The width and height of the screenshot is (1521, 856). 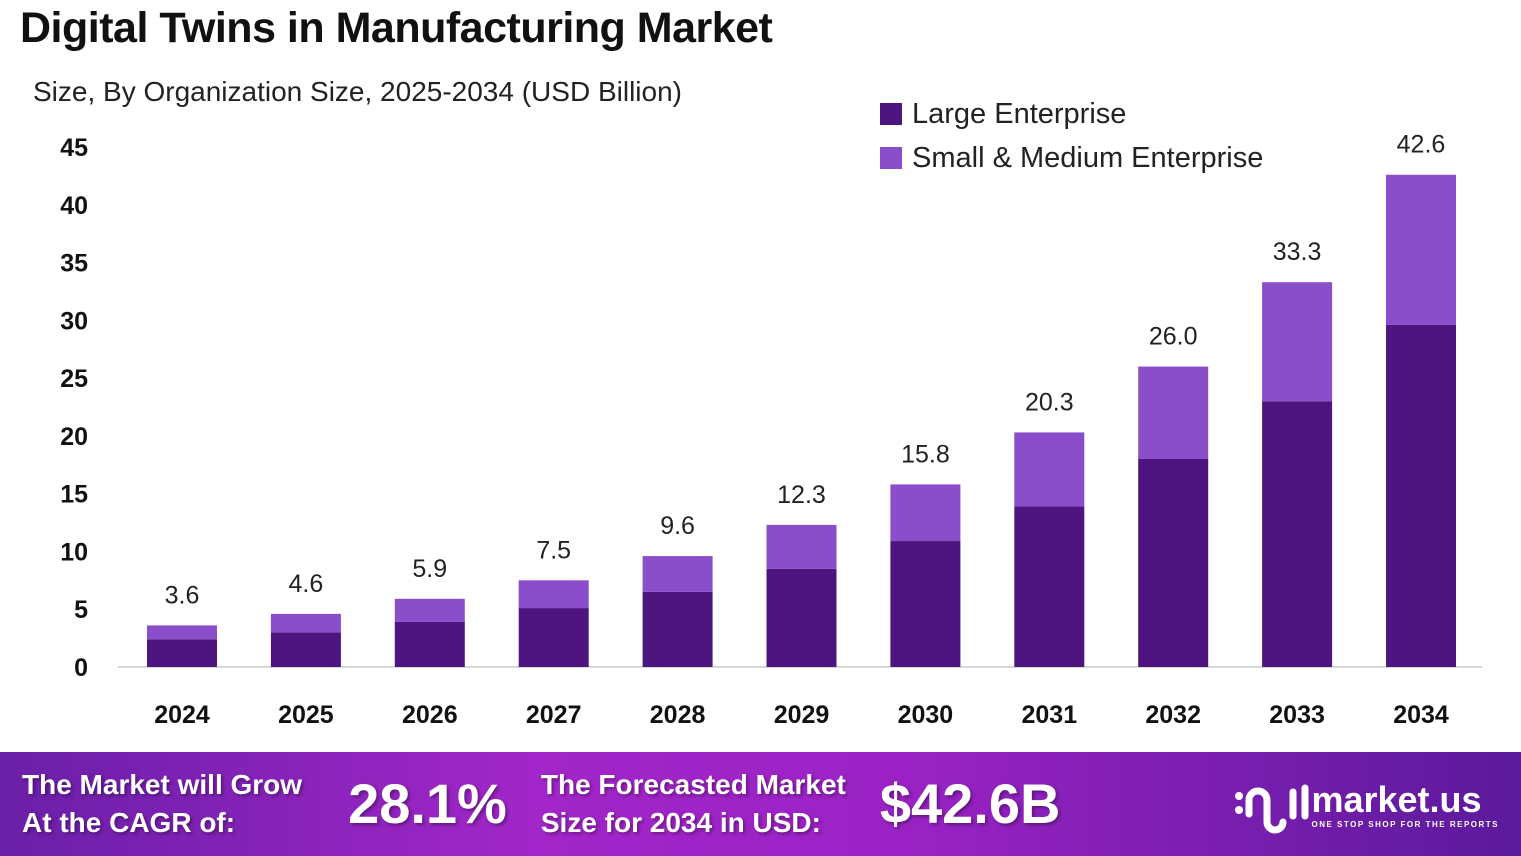 What do you see at coordinates (1173, 715) in the screenshot?
I see `x-tick-label: 2032` at bounding box center [1173, 715].